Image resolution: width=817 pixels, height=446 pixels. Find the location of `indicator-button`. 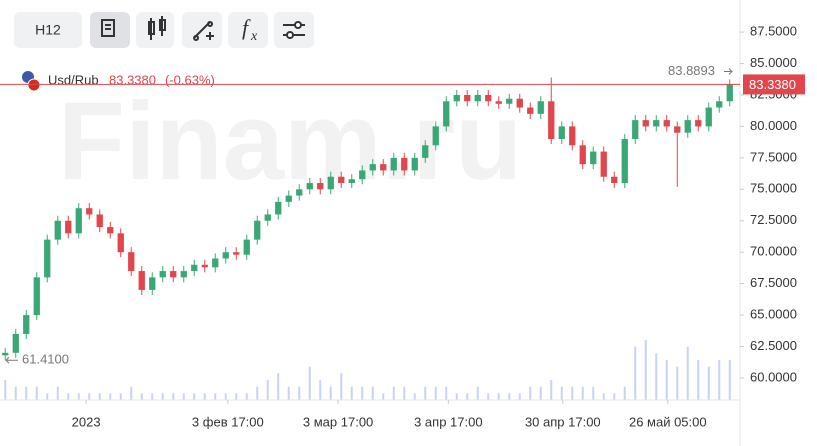

indicator-button is located at coordinates (248, 30).